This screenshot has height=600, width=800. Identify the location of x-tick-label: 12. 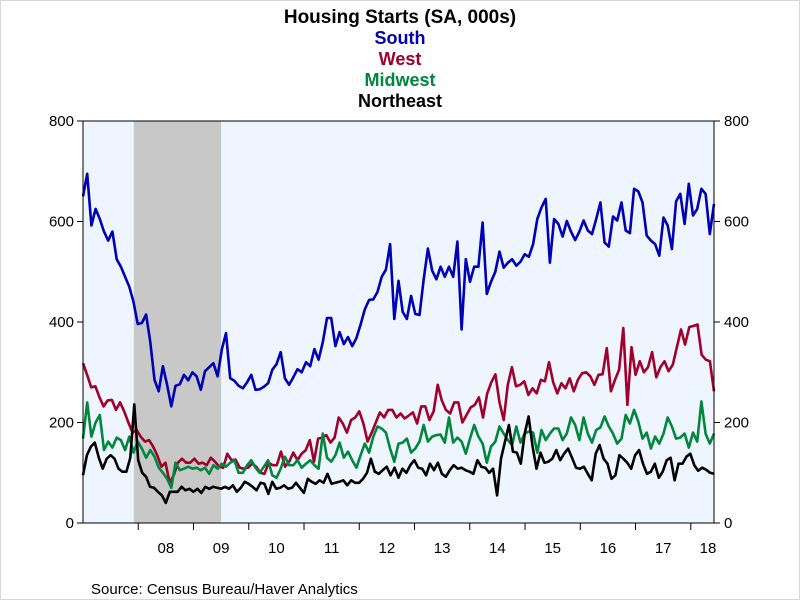
(387, 548).